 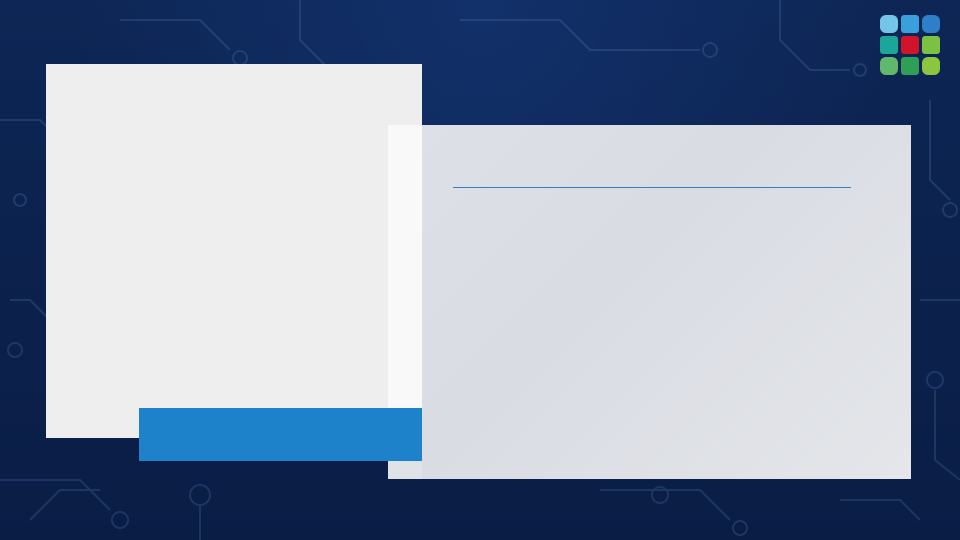 What do you see at coordinates (405, 266) in the screenshot?
I see `panel-overlap-strip` at bounding box center [405, 266].